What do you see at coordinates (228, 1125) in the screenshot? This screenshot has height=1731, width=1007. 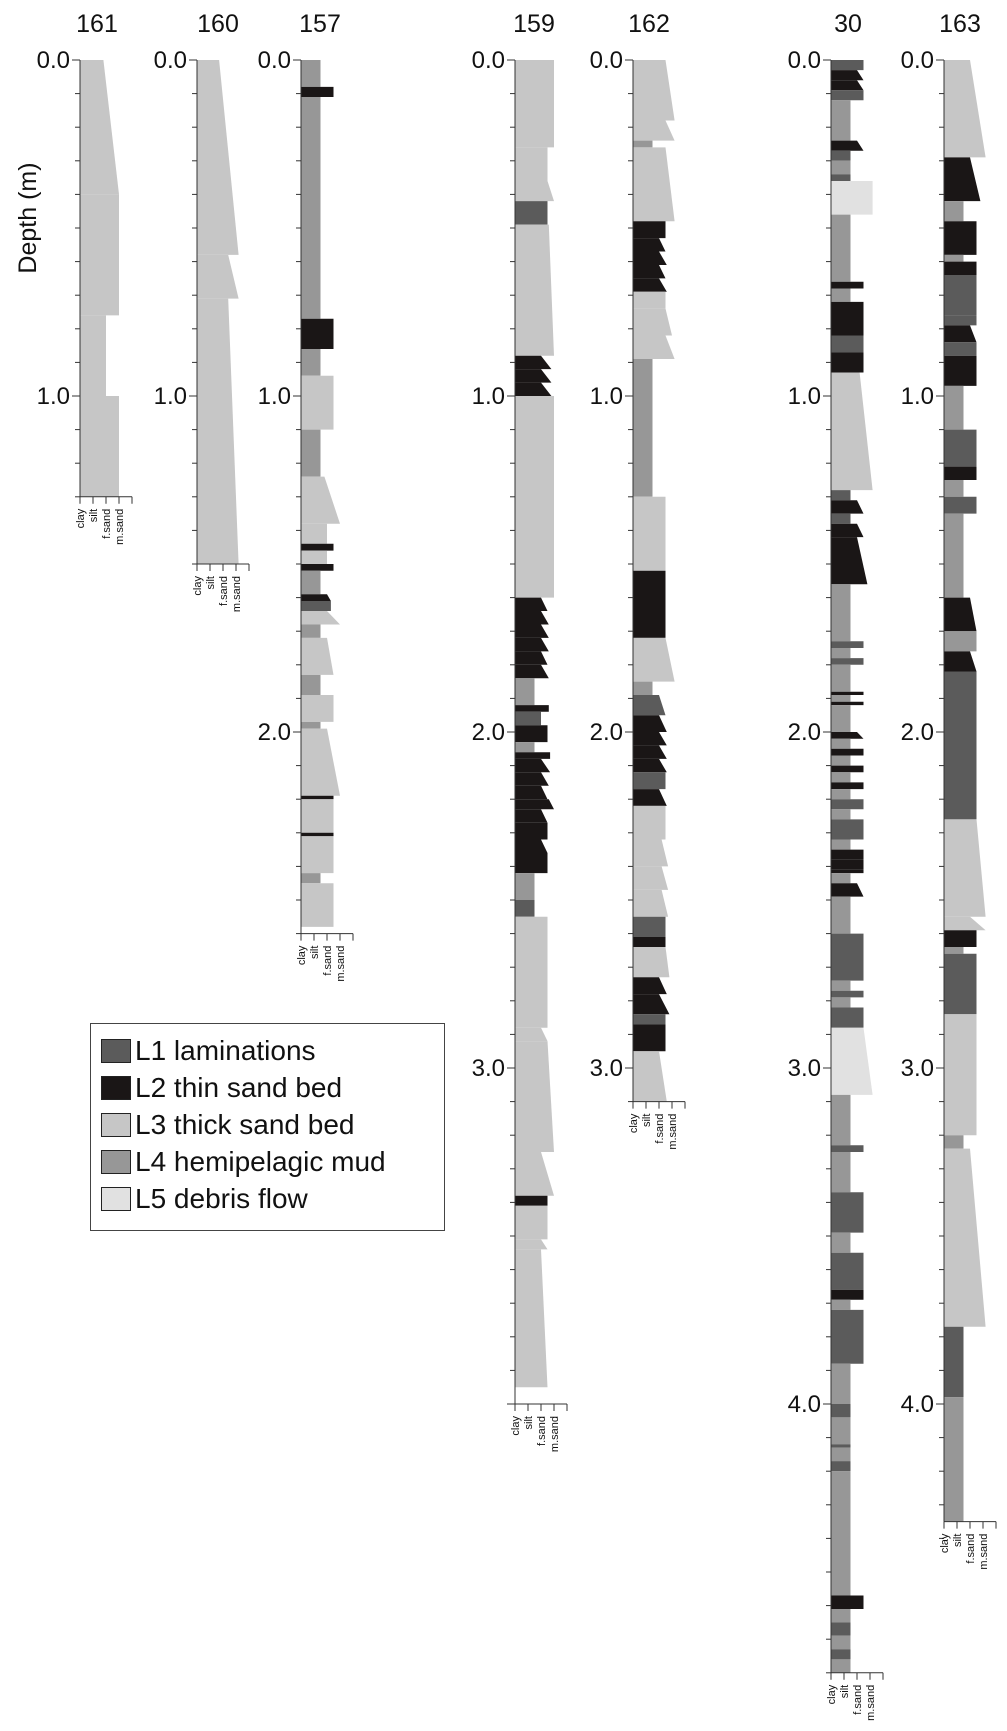 I see `legend-item-l3: L3 thick sand bed` at bounding box center [228, 1125].